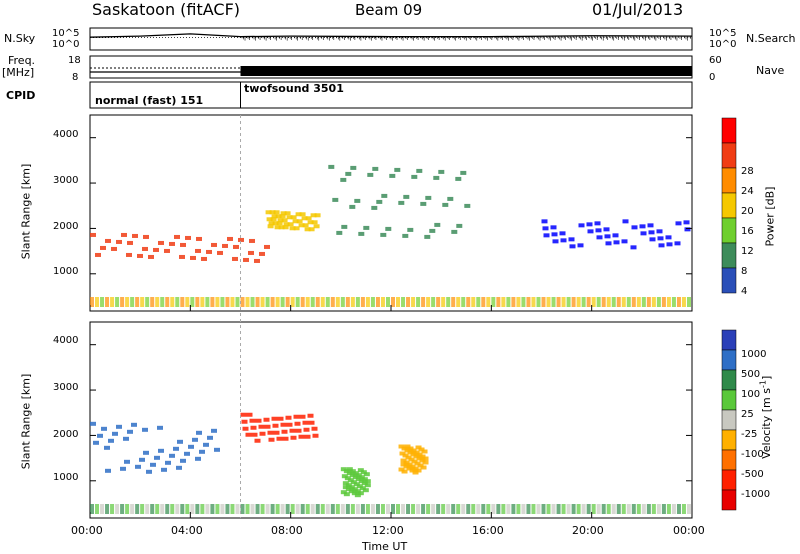  What do you see at coordinates (22, 60) in the screenshot?
I see `freq-label: Freq.` at bounding box center [22, 60].